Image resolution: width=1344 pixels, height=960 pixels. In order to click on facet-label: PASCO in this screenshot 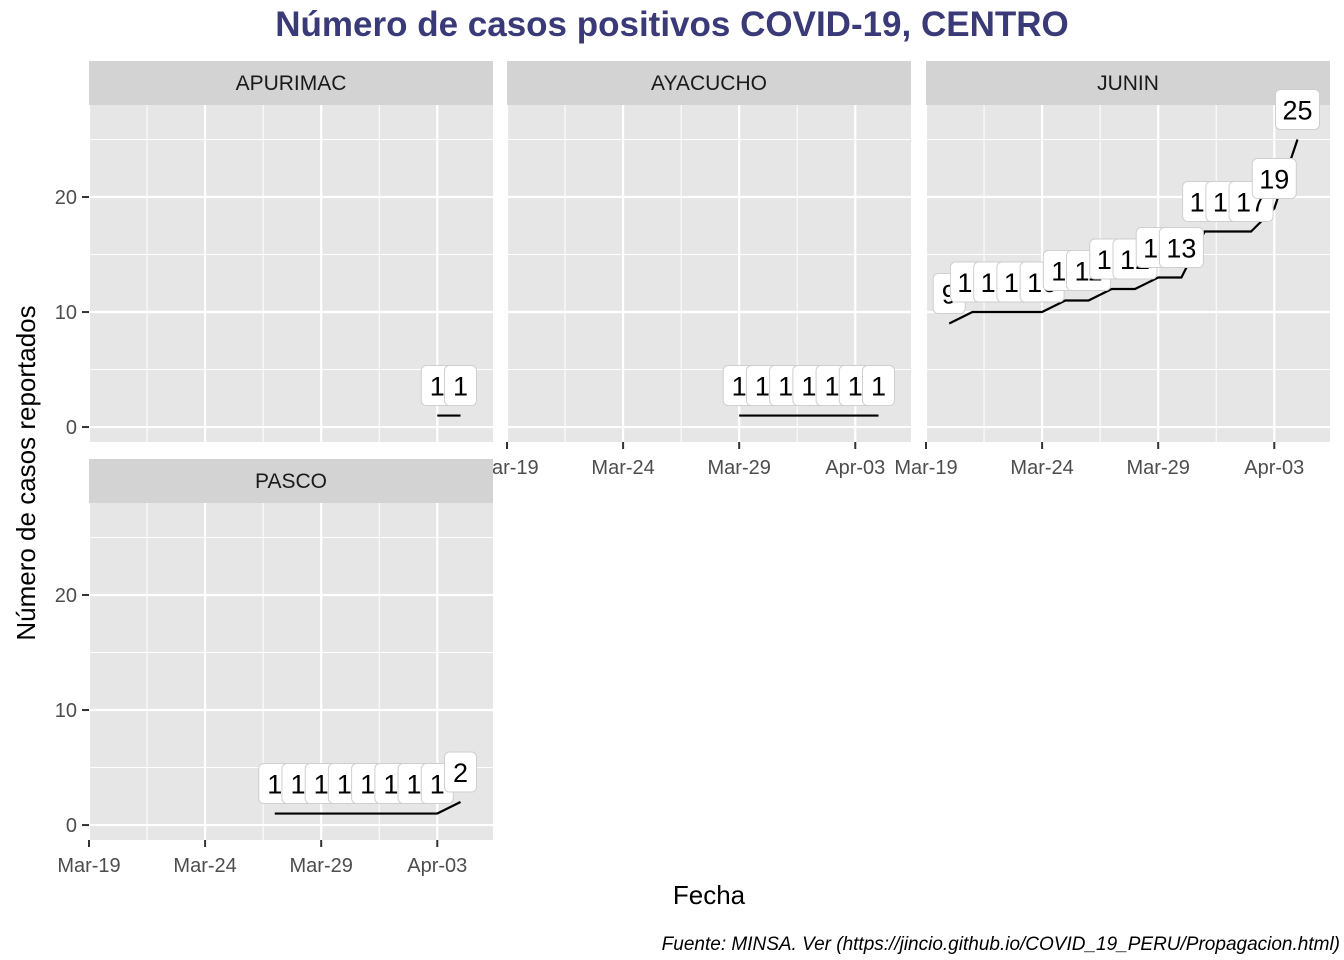, I will do `click(291, 481)`.